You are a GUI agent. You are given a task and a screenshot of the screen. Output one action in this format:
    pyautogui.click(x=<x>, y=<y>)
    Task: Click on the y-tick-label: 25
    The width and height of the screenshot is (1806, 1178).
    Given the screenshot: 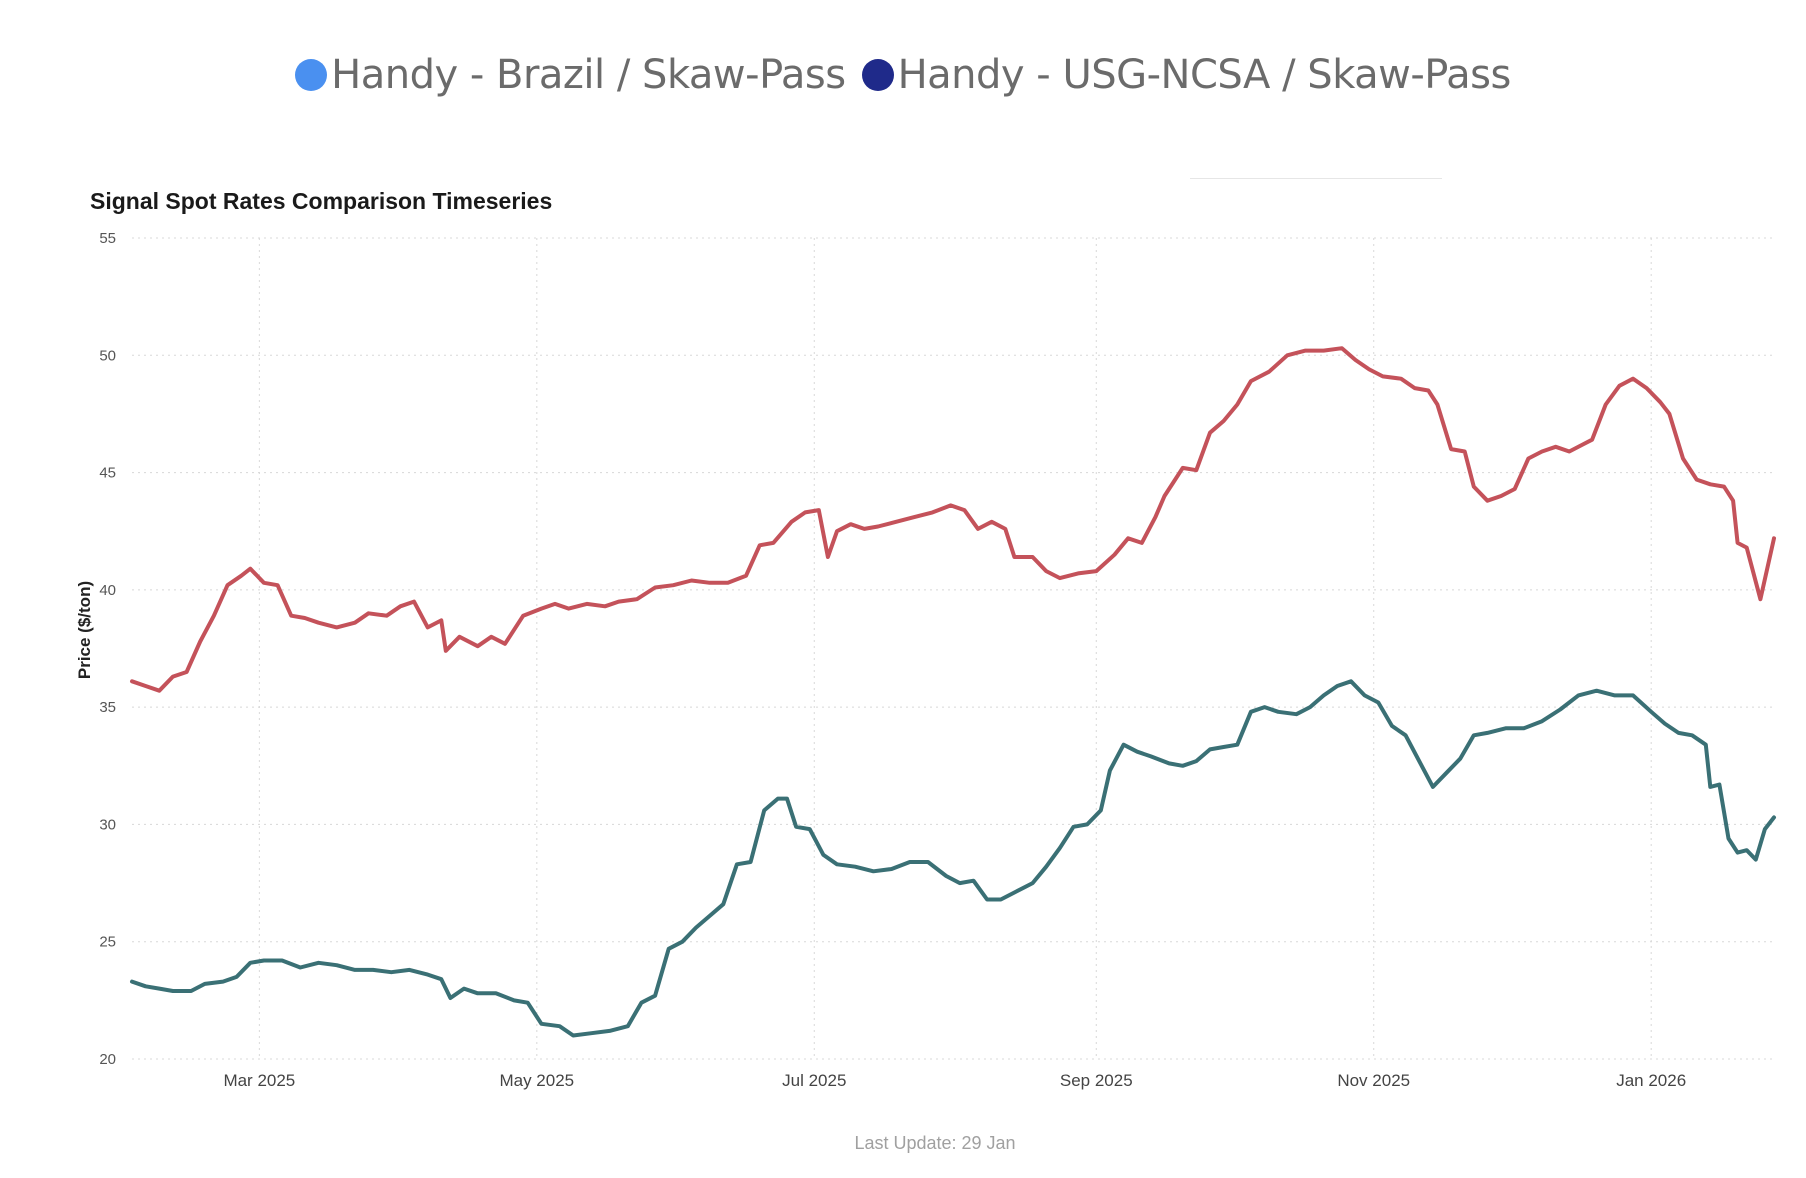 What is the action you would take?
    pyautogui.click(x=107, y=942)
    